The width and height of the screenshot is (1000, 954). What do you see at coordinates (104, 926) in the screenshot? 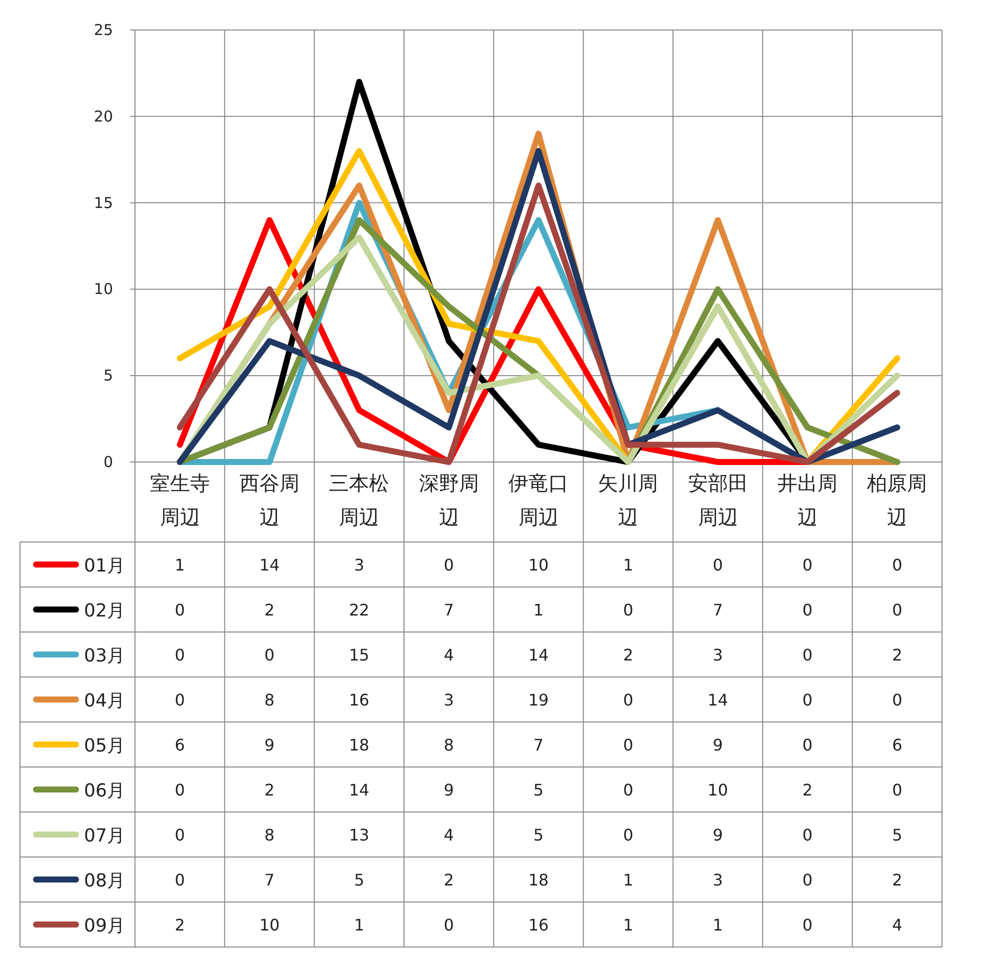
I see `legend-label: 09月` at bounding box center [104, 926].